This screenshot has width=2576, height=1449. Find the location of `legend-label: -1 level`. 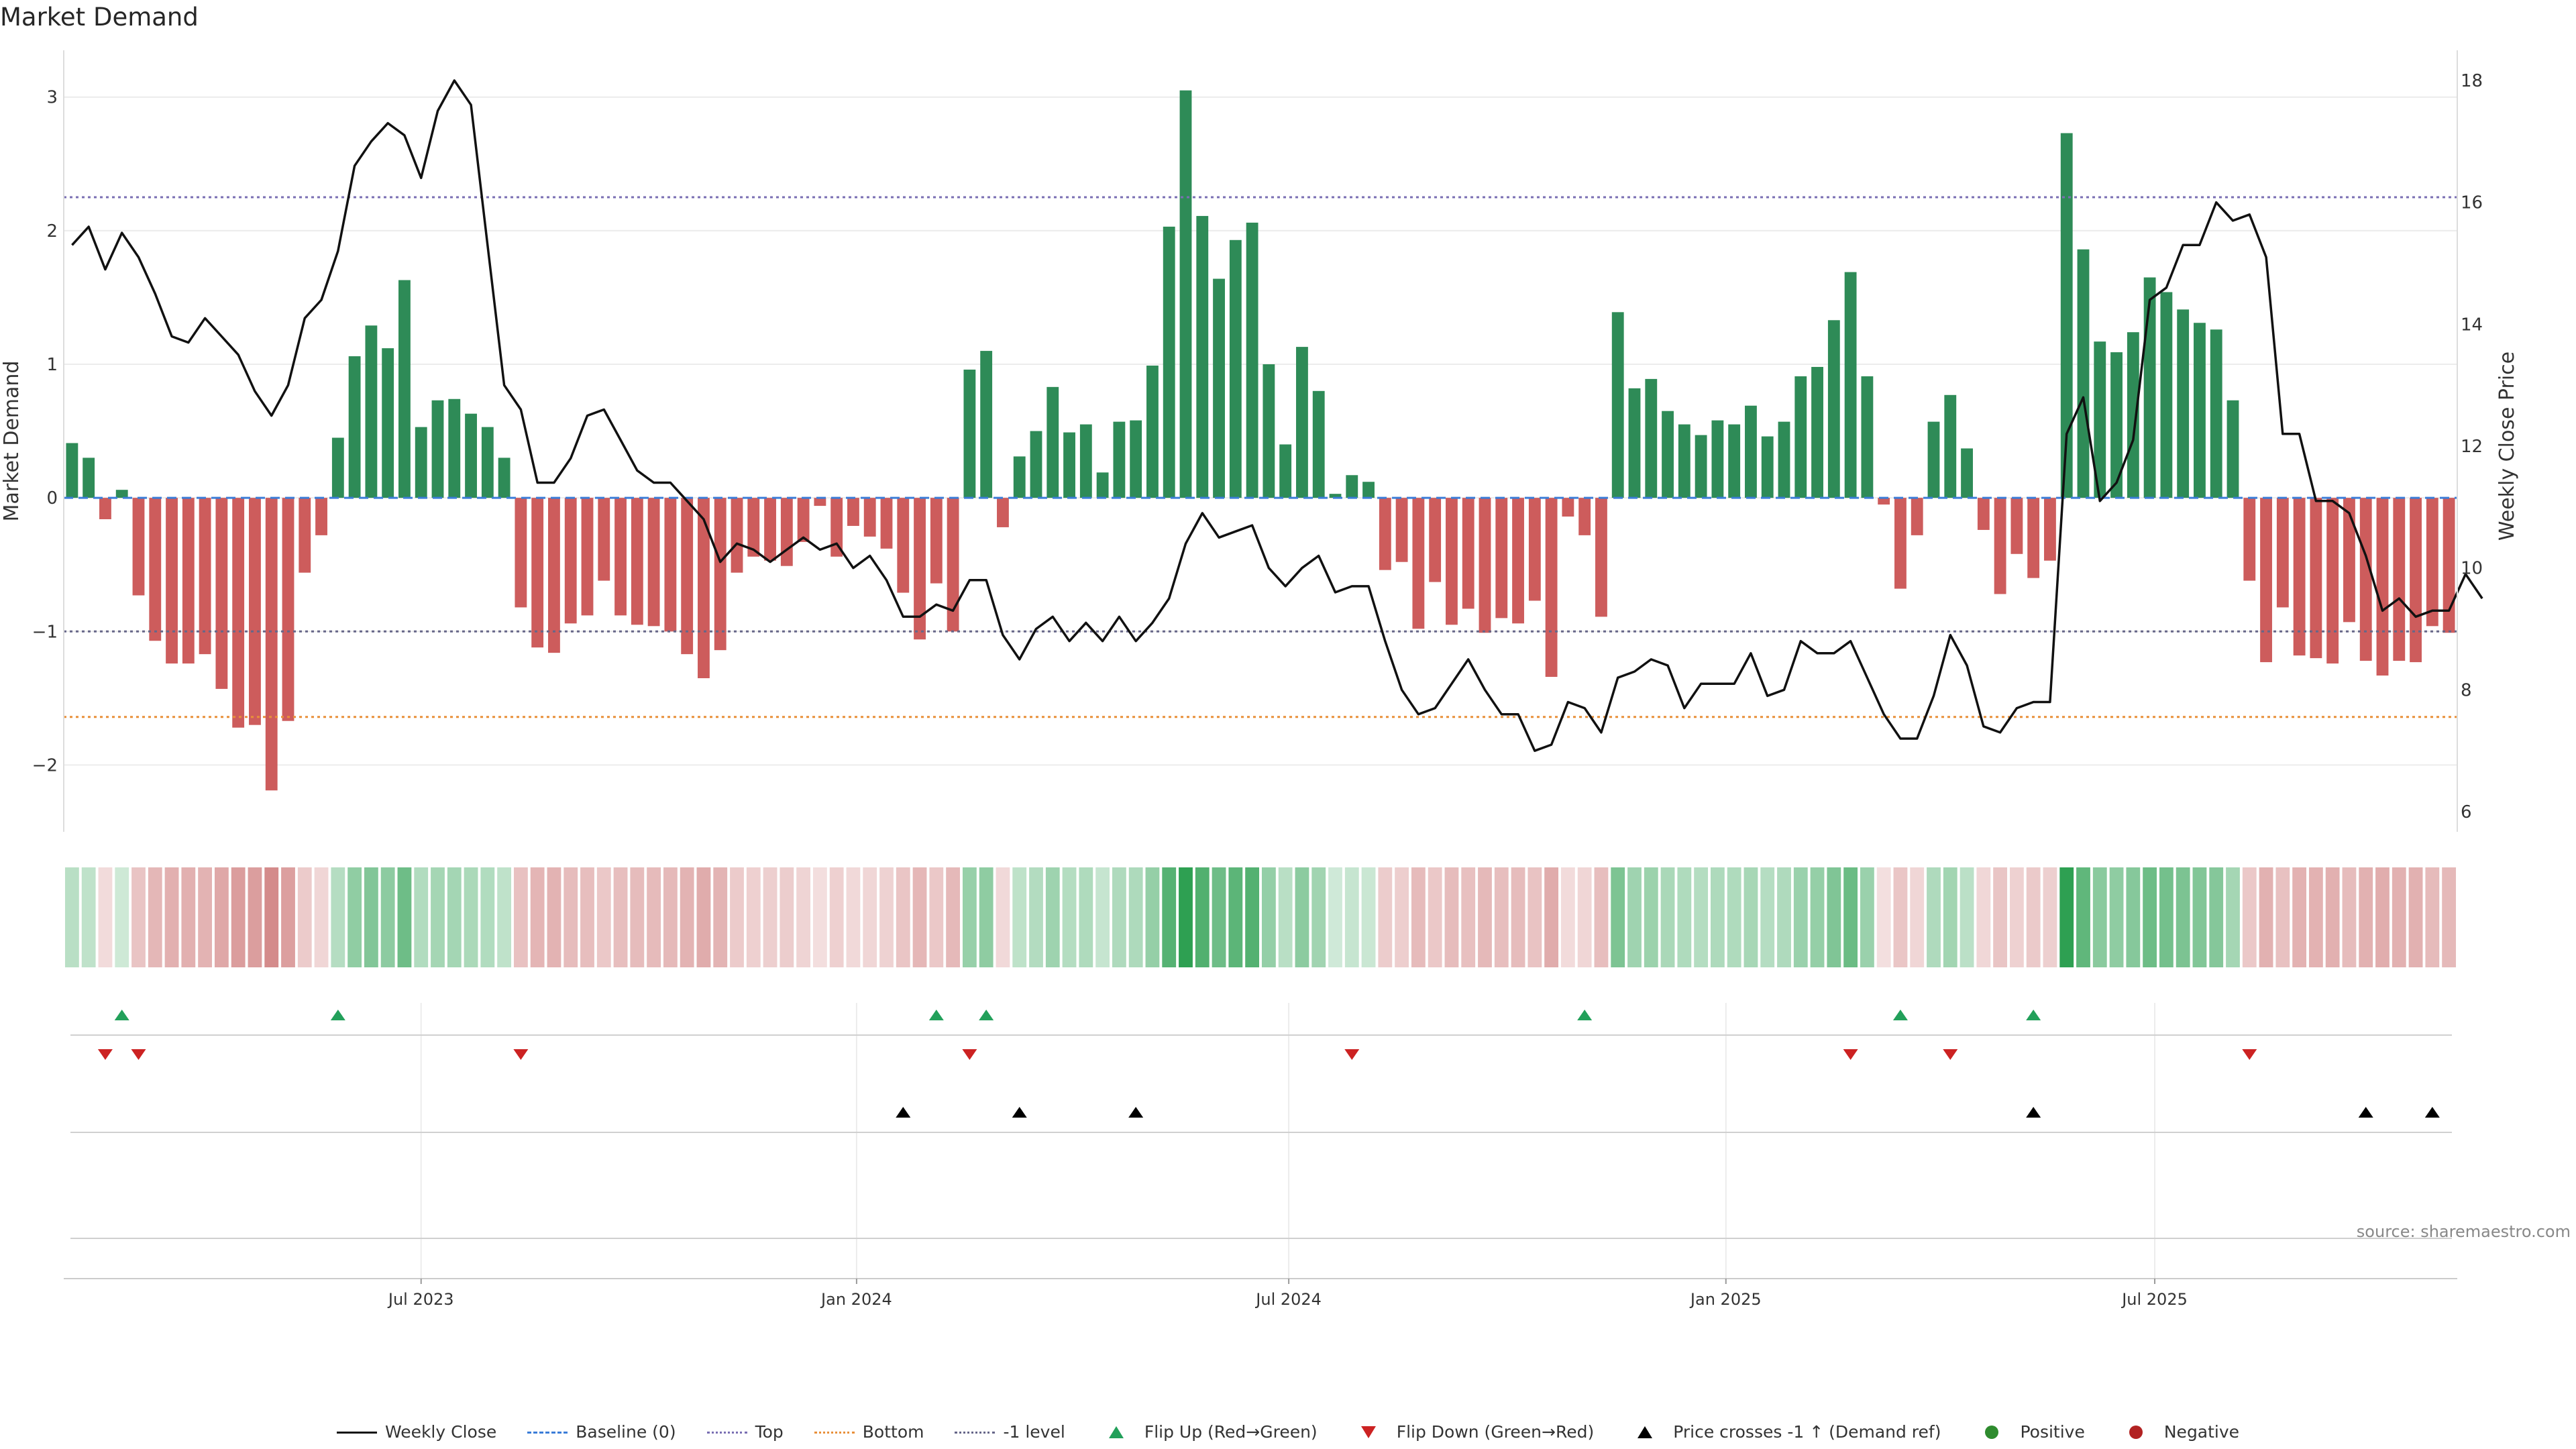

legend-label: -1 level is located at coordinates (1034, 1432).